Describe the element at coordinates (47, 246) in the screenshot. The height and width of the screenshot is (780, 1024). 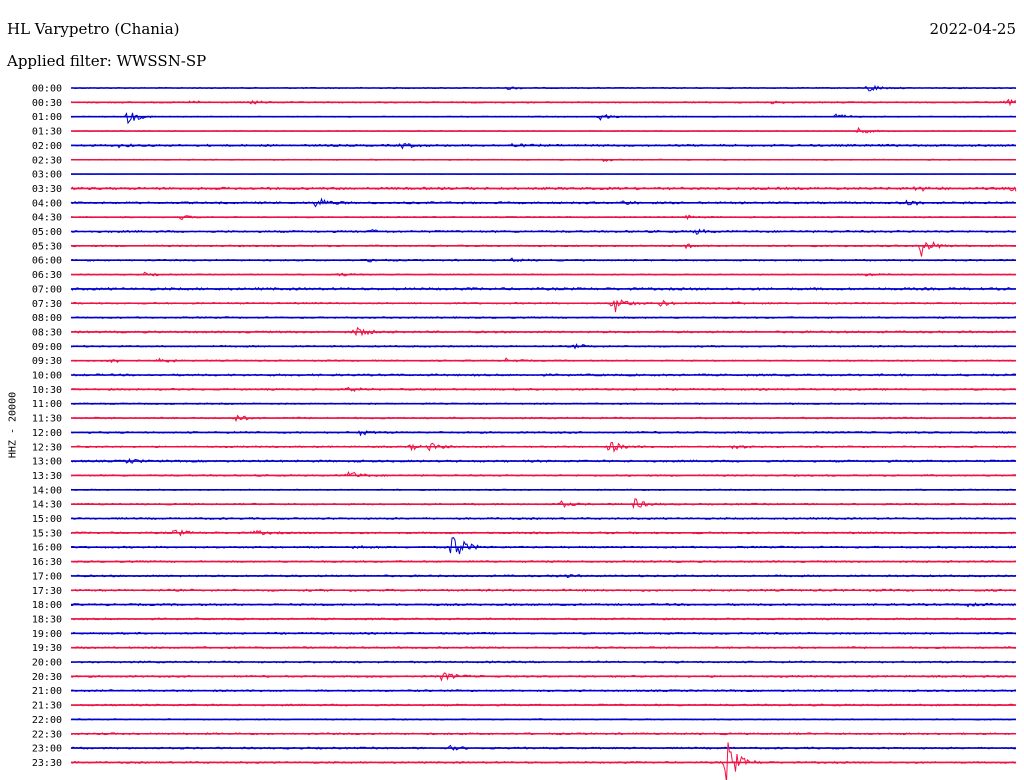
I see `row-time-label: 05:30` at that location.